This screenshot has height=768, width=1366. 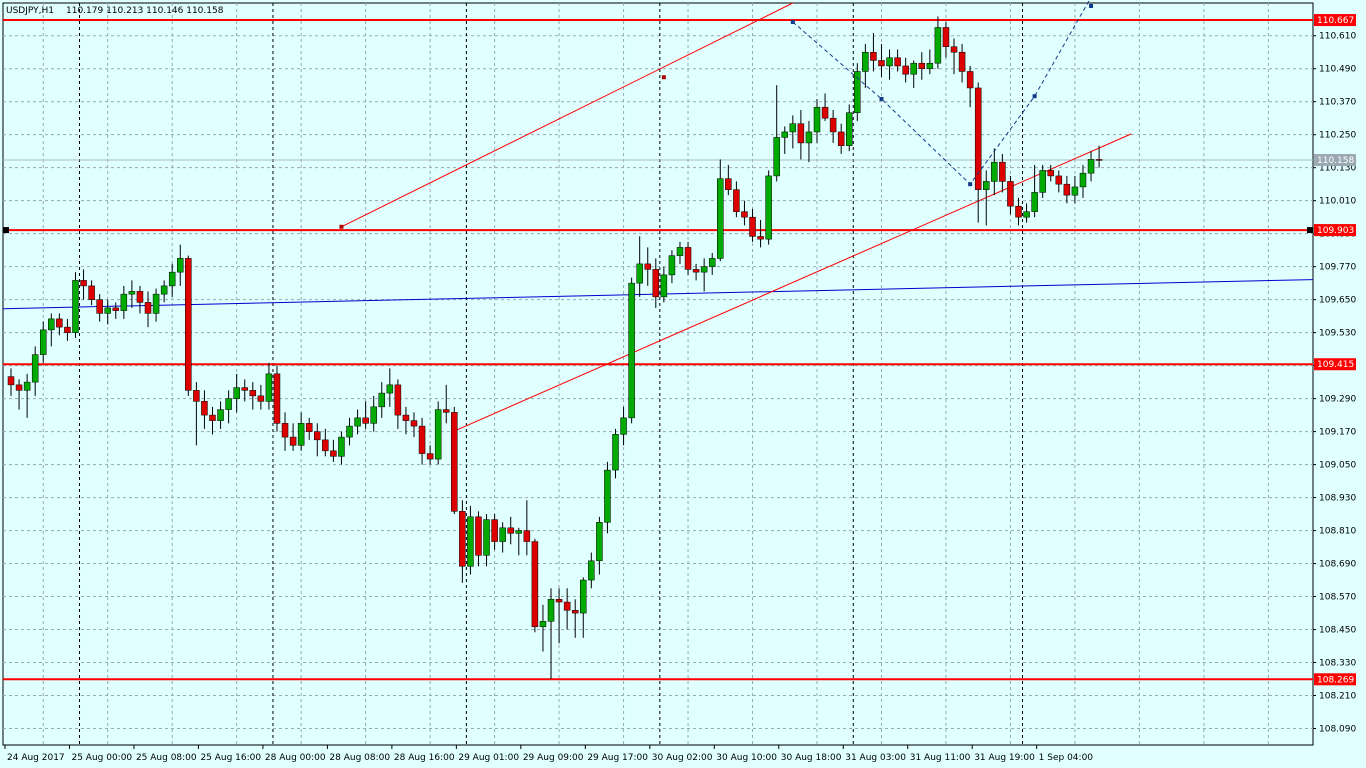 I want to click on time-tick-label: 28 Aug 00:00, so click(x=295, y=758).